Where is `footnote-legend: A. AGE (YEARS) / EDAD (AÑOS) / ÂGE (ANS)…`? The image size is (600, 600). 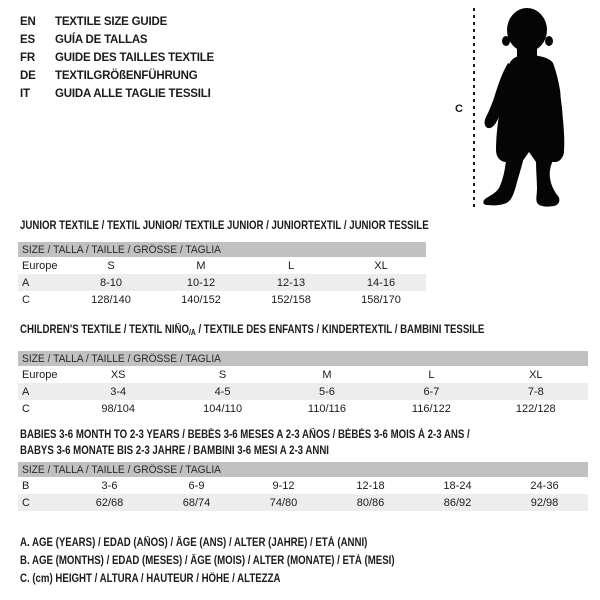 footnote-legend: A. AGE (YEARS) / EDAD (AÑOS) / ÂGE (ANS)… is located at coordinates (243, 564).